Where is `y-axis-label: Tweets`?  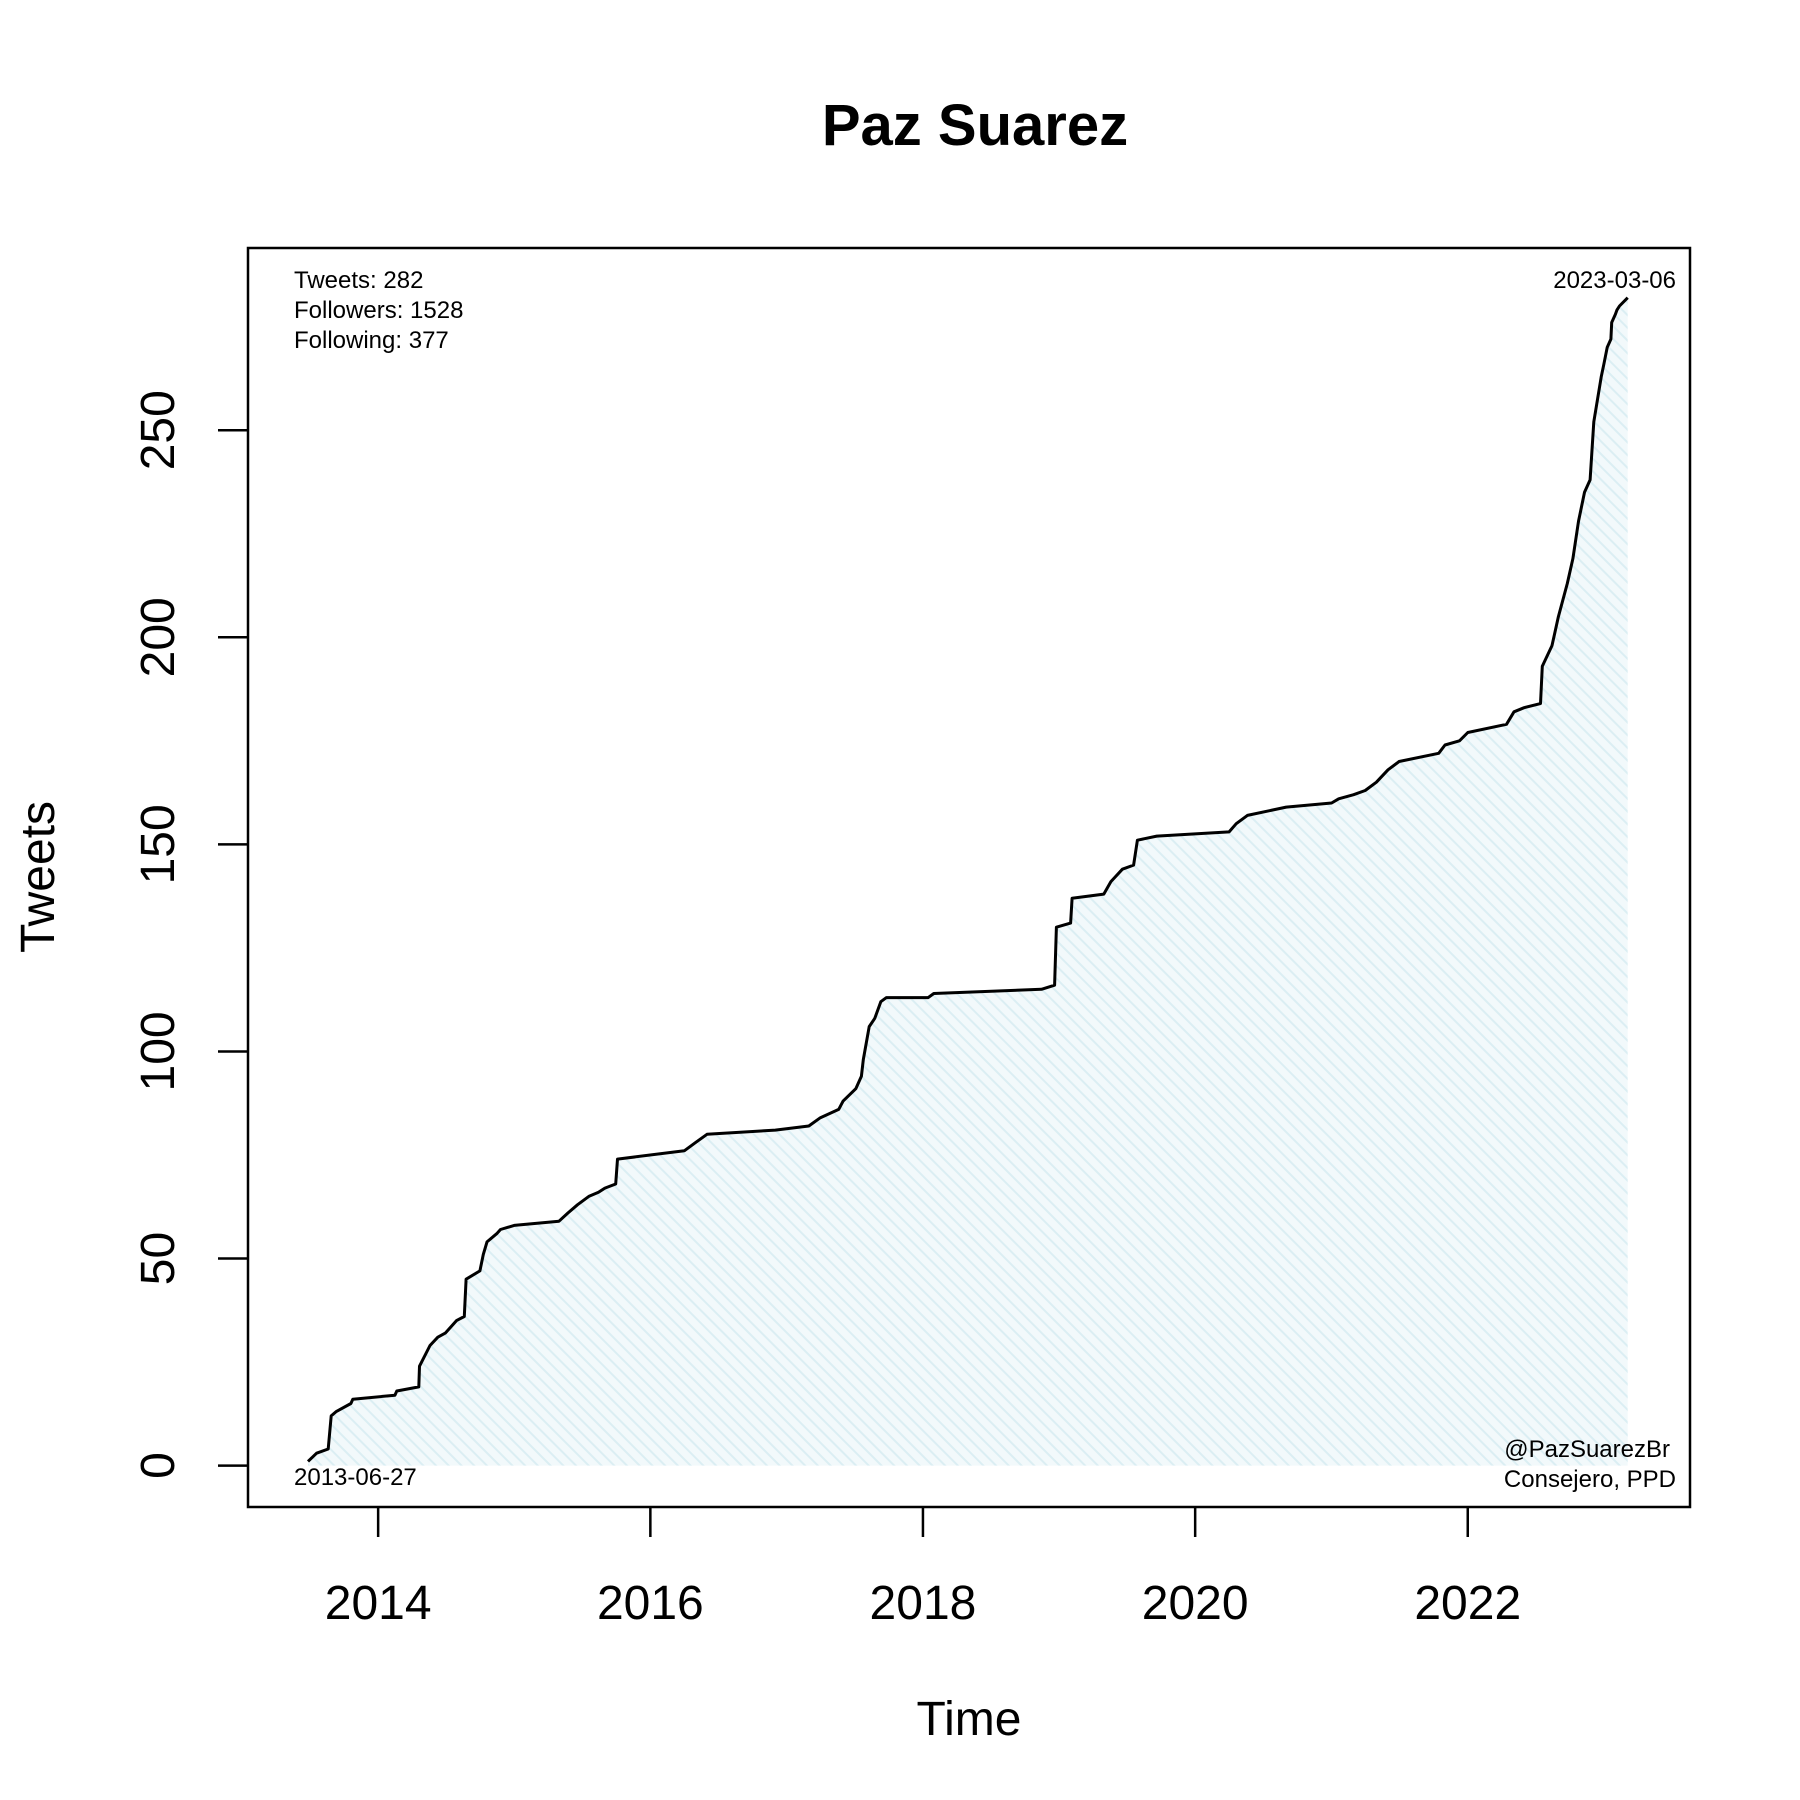
y-axis-label: Tweets is located at coordinates (38, 877).